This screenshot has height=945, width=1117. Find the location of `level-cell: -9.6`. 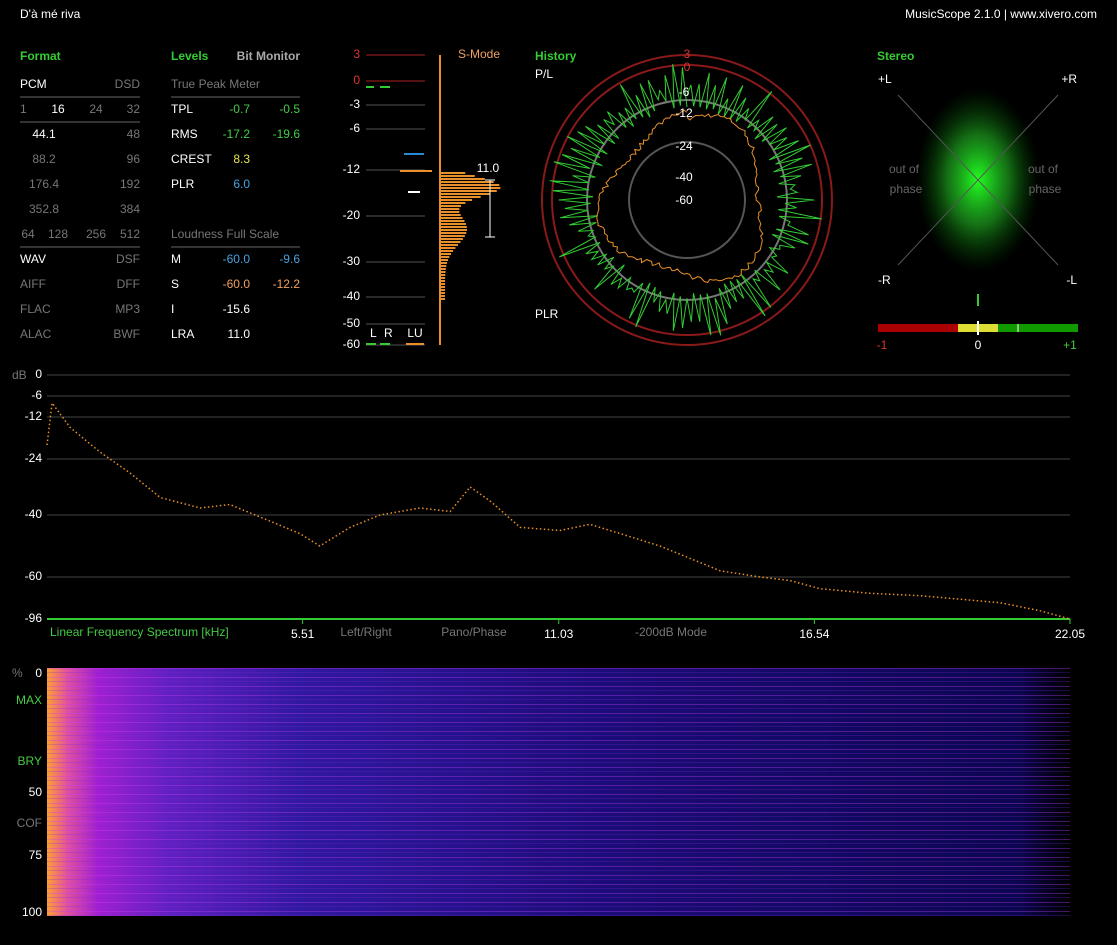

level-cell: -9.6 is located at coordinates (289, 259).